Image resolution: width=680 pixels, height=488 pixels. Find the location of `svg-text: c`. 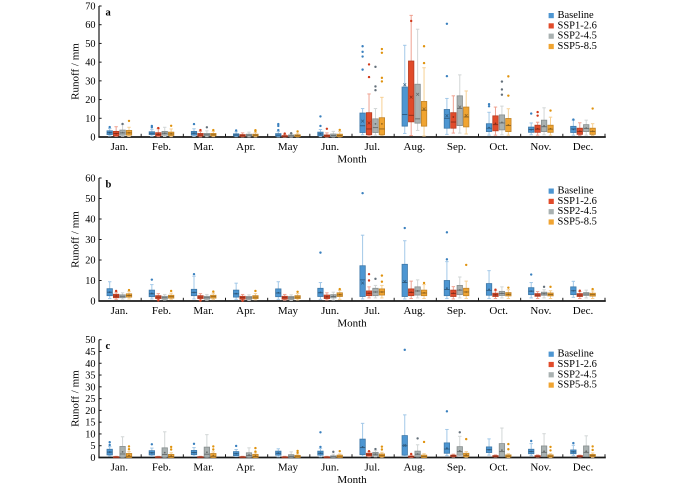

svg-text: c is located at coordinates (108, 346).